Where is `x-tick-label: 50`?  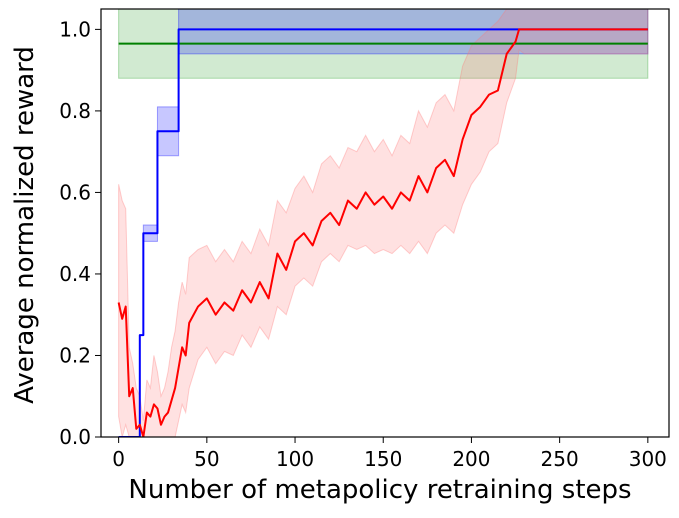 x-tick-label: 50 is located at coordinates (206, 459).